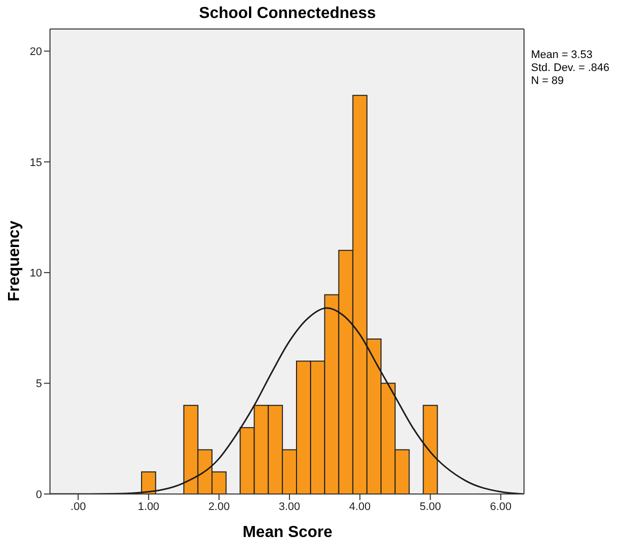 The width and height of the screenshot is (621, 546). Describe the element at coordinates (36, 162) in the screenshot. I see `y-tick-label: 15` at that location.